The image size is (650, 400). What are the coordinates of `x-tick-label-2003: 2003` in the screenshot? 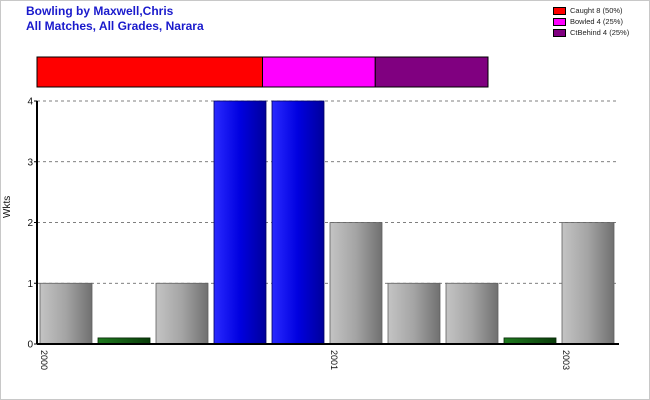 It's located at (566, 360).